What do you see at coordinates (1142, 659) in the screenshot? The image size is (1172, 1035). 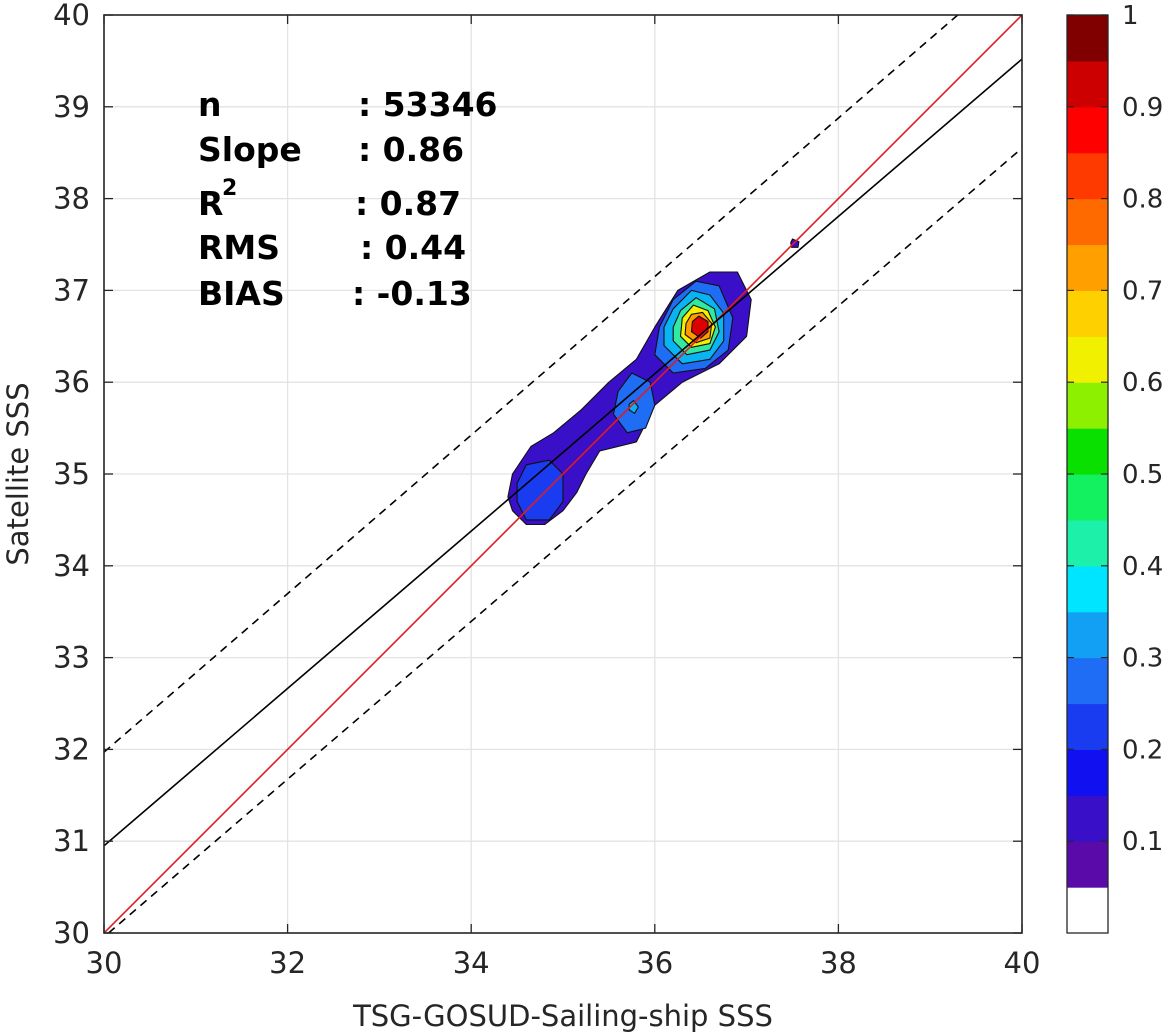 I see `colorbar-tick-label: 0.3` at bounding box center [1142, 659].